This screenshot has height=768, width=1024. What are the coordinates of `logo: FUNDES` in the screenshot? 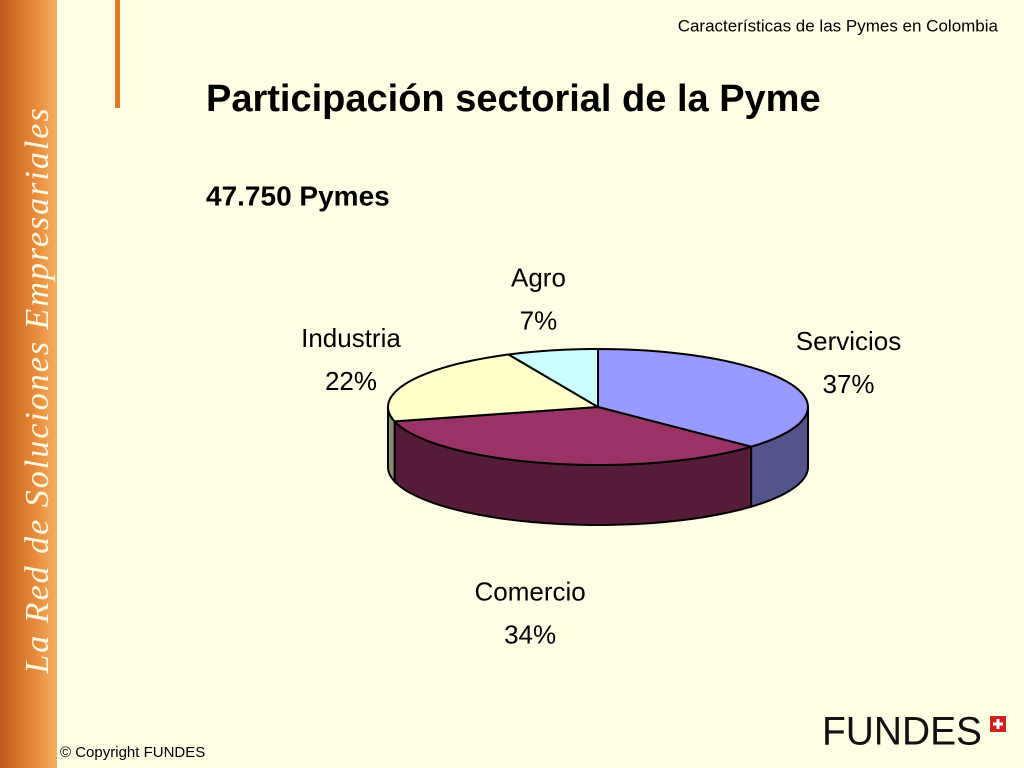 It's located at (902, 732).